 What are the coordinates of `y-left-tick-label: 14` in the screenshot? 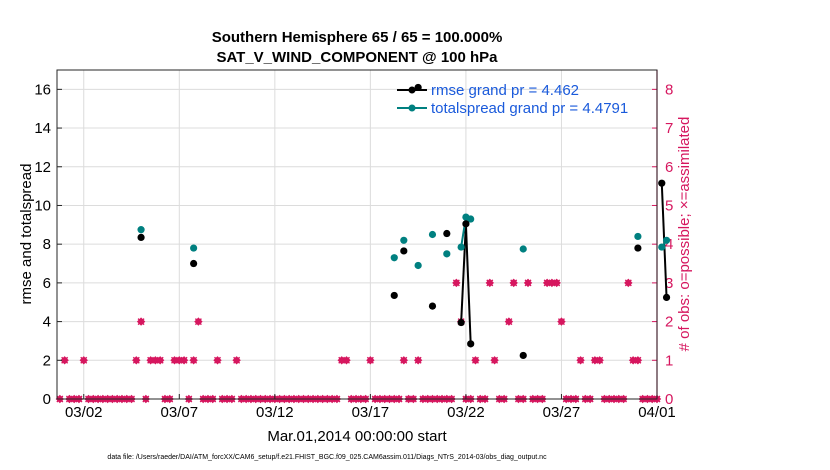 It's located at (42, 128).